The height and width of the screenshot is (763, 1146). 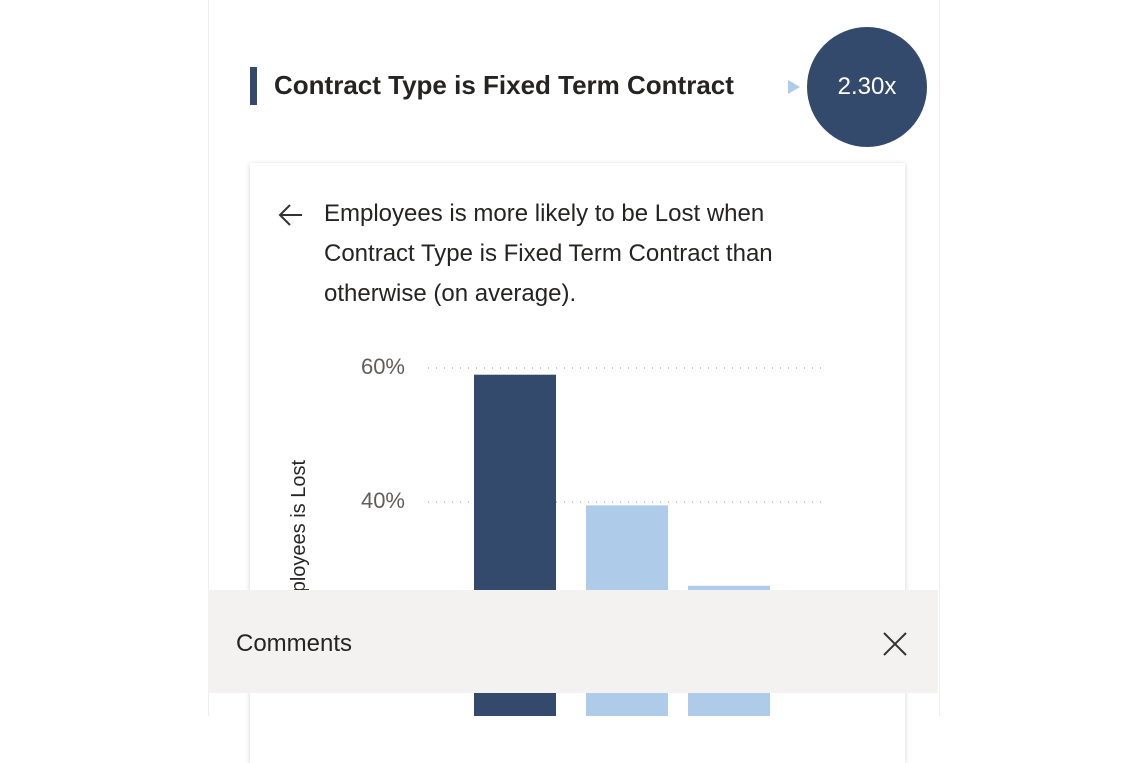 What do you see at coordinates (253, 86) in the screenshot?
I see `title-accent` at bounding box center [253, 86].